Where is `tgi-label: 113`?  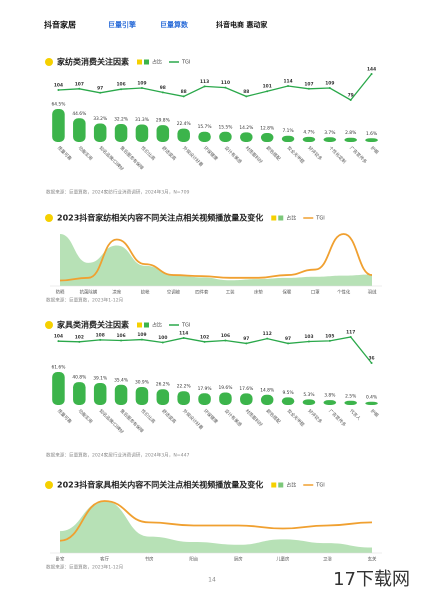
tgi-label: 113 is located at coordinates (204, 82).